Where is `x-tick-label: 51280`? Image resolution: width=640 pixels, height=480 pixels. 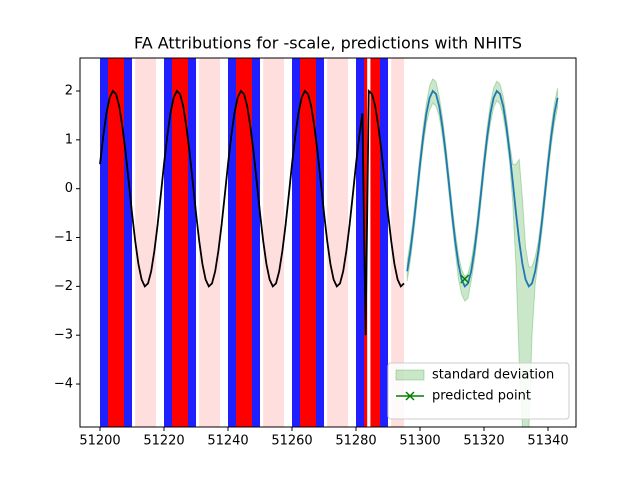 x-tick-label: 51280 is located at coordinates (355, 441).